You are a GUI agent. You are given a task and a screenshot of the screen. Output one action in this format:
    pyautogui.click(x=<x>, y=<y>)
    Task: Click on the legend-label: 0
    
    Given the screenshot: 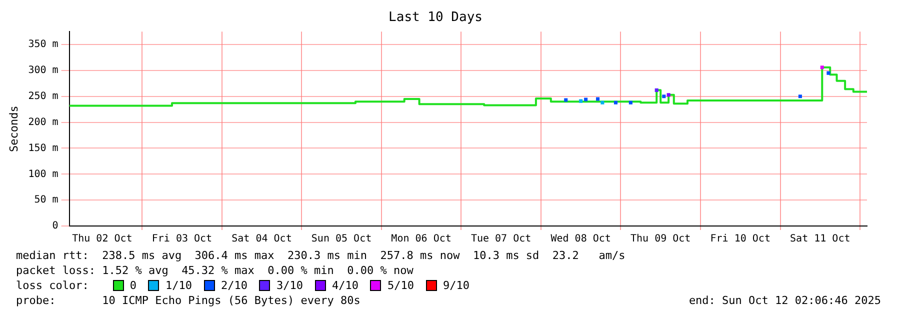 What is the action you would take?
    pyautogui.click(x=133, y=285)
    